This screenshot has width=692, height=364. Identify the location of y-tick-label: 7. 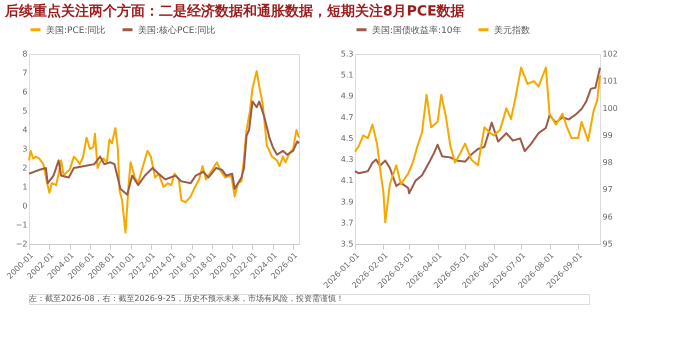
(25, 73).